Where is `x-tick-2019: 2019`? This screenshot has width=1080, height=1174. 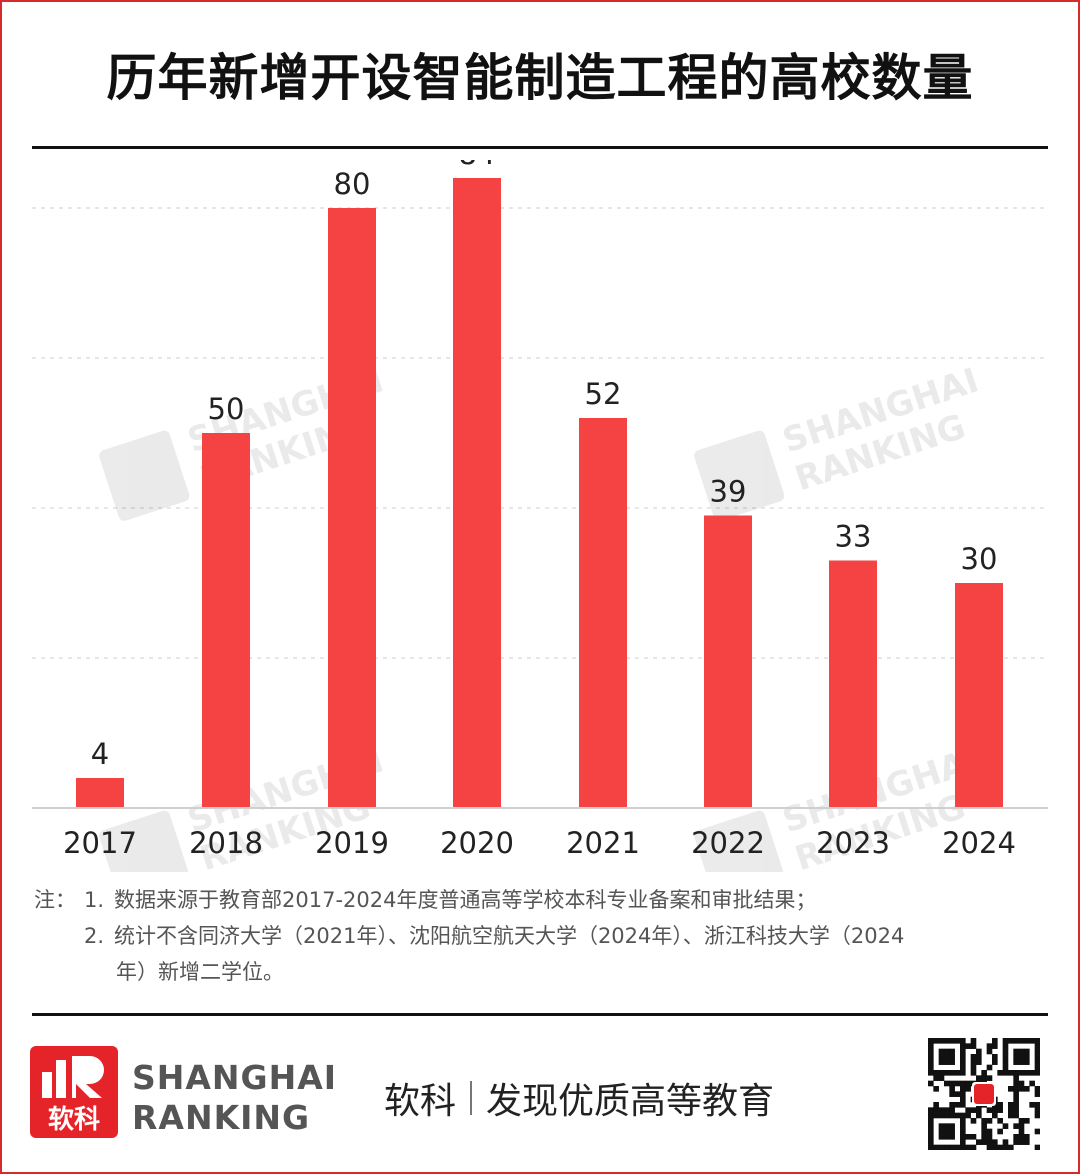 x-tick-2019: 2019 is located at coordinates (352, 843).